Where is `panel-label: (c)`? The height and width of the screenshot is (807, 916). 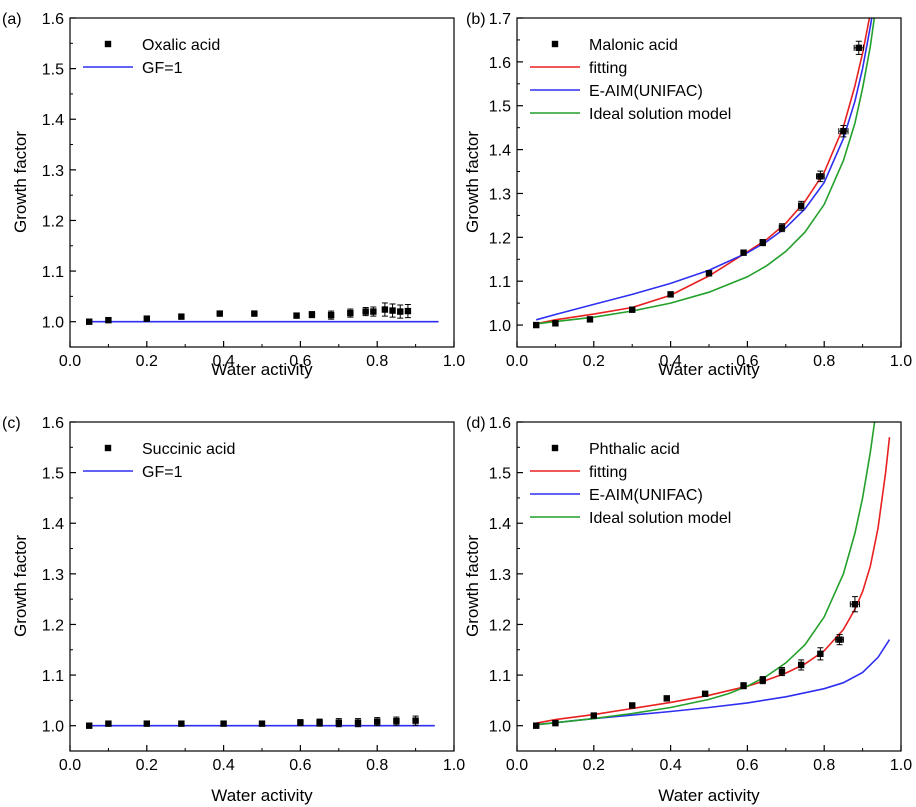
panel-label: (c) is located at coordinates (11, 423).